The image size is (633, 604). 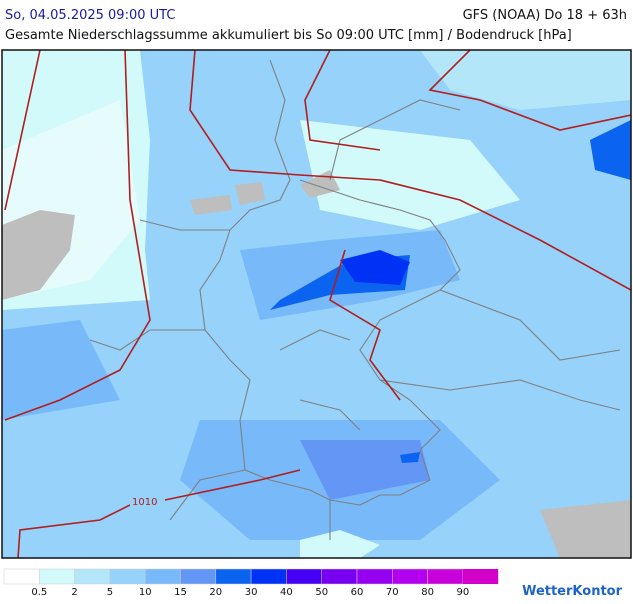 What do you see at coordinates (572, 591) in the screenshot?
I see `logo: WetterKontor` at bounding box center [572, 591].